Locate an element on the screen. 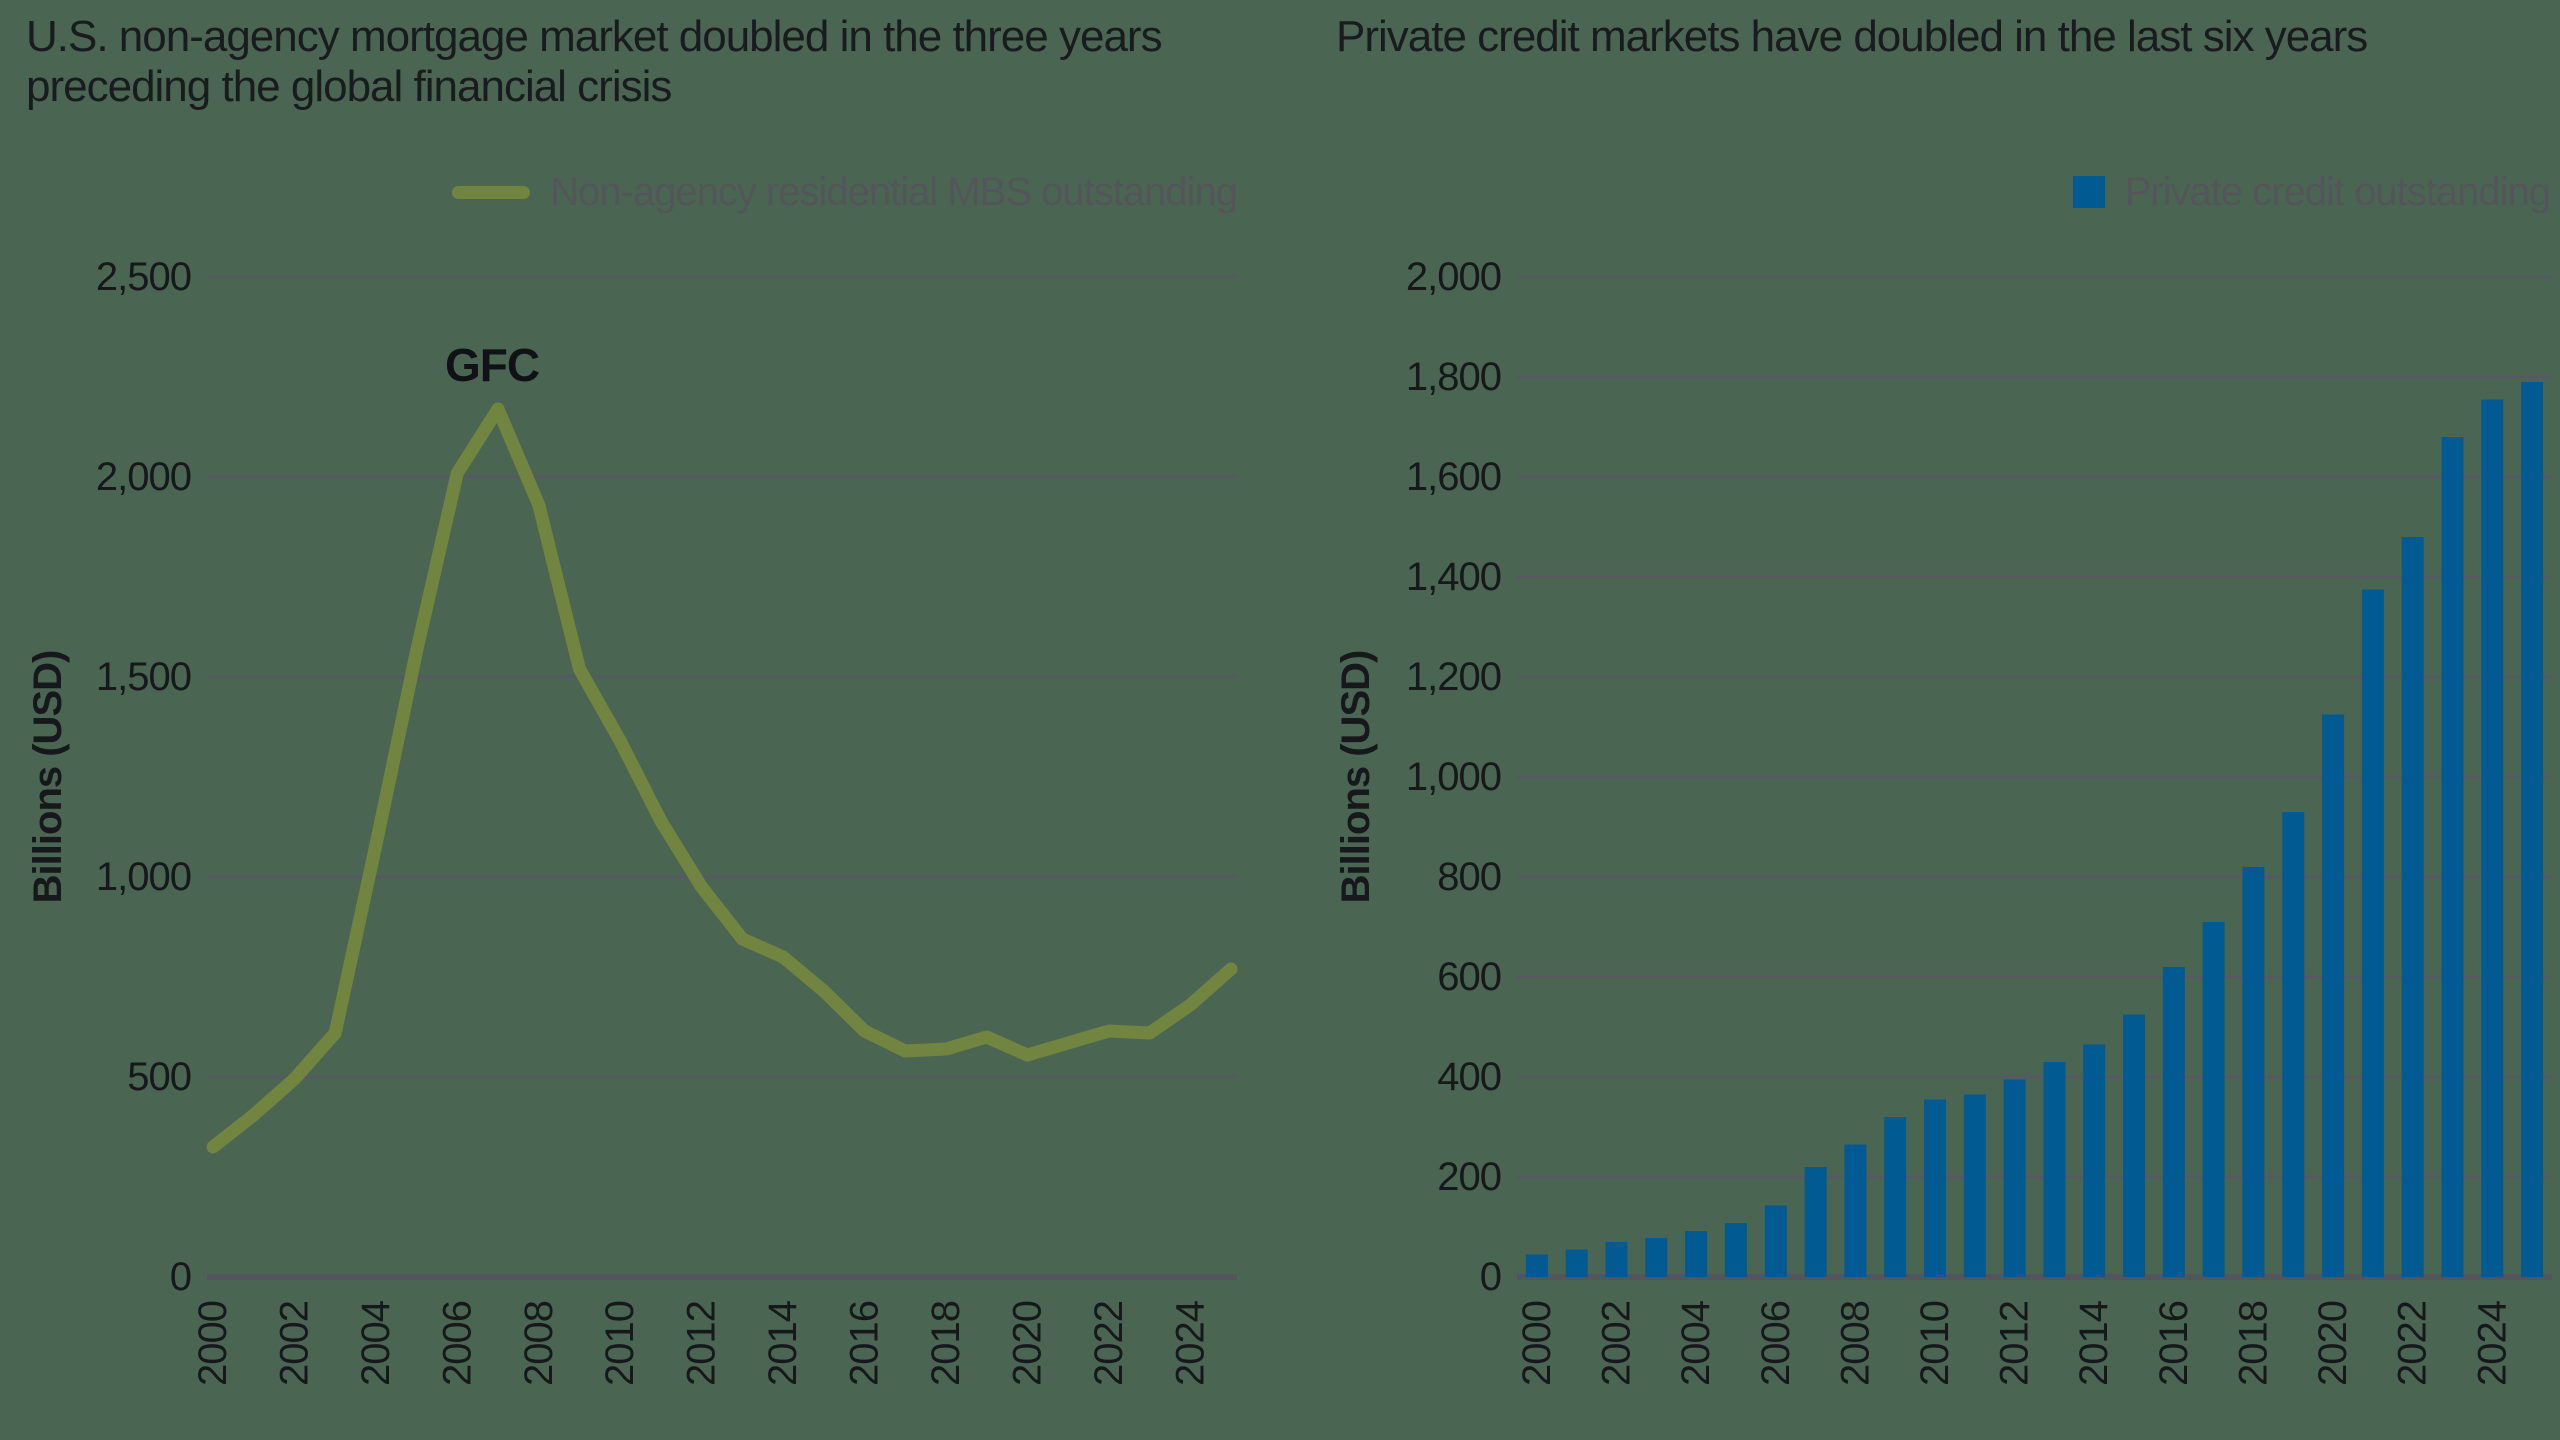  y-tick-label: 500 is located at coordinates (159, 1077).